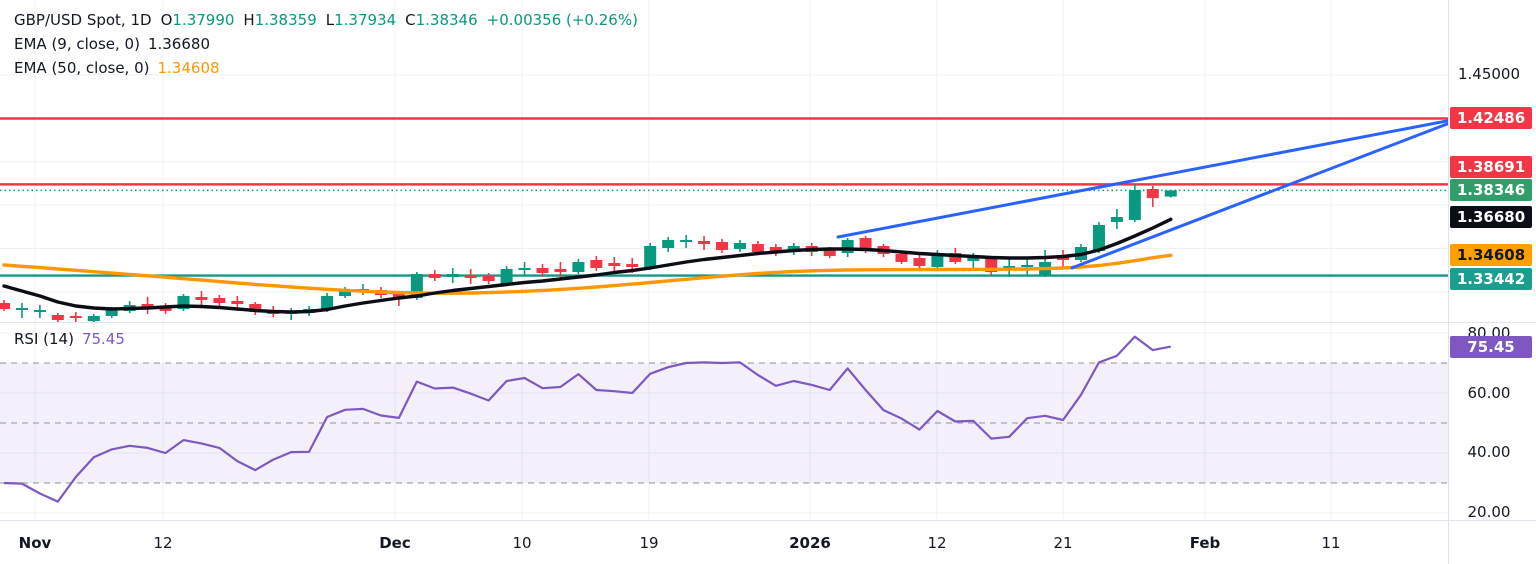  What do you see at coordinates (249, 20) in the screenshot?
I see `ohlc-key: H` at bounding box center [249, 20].